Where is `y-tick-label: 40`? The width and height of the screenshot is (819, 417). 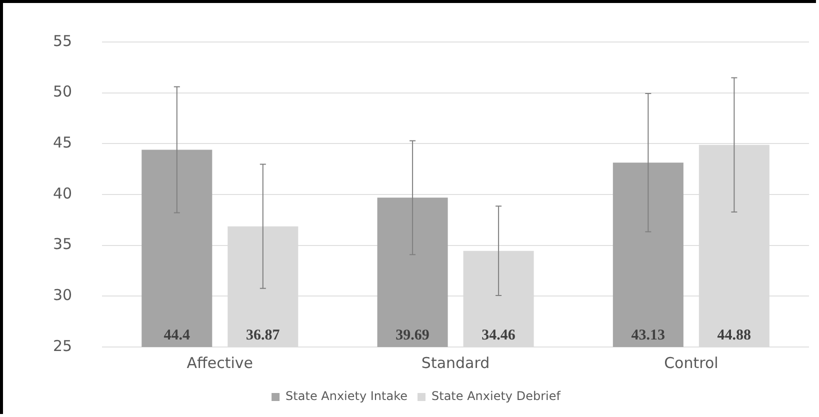 y-tick-label: 40 is located at coordinates (62, 193).